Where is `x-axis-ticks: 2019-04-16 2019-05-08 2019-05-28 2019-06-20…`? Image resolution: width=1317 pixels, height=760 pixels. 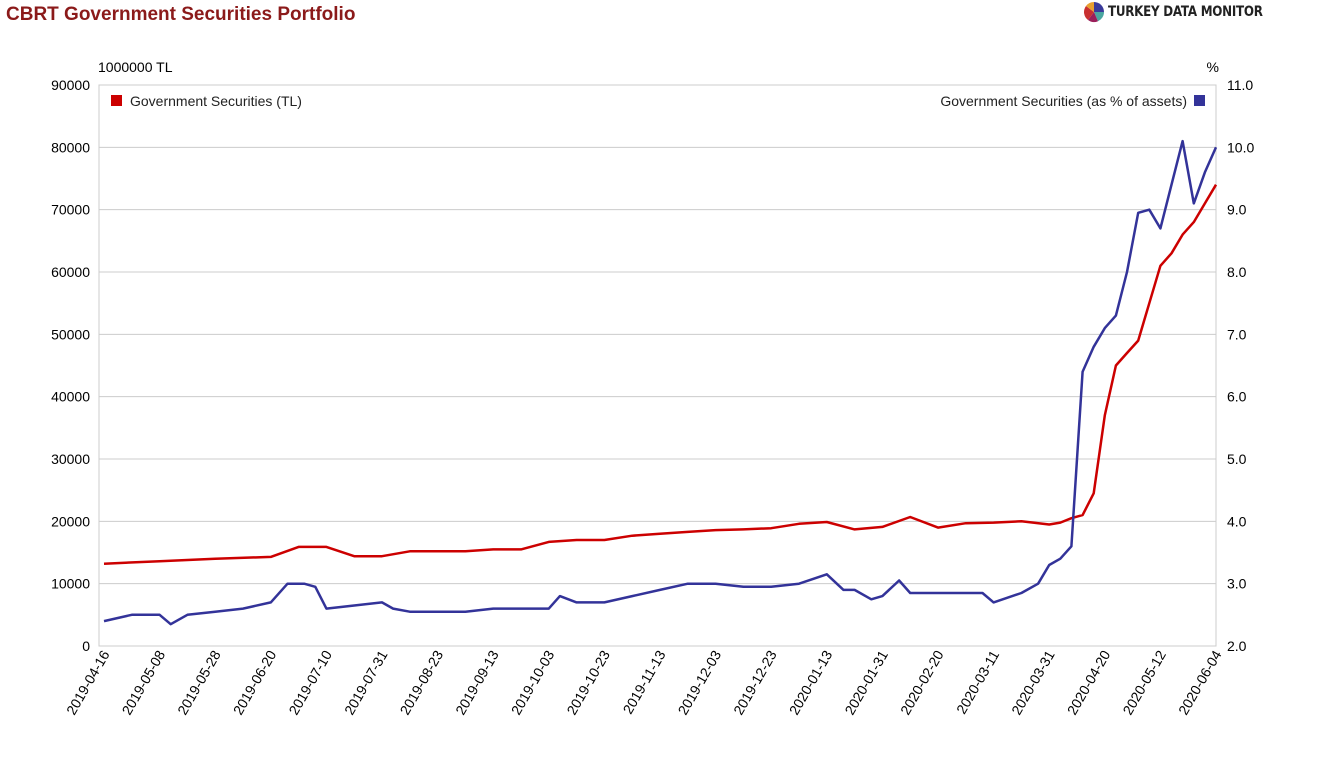
x-axis-ticks: 2019-04-16 2019-05-08 2019-05-28 2019-06-20… is located at coordinates (644, 682).